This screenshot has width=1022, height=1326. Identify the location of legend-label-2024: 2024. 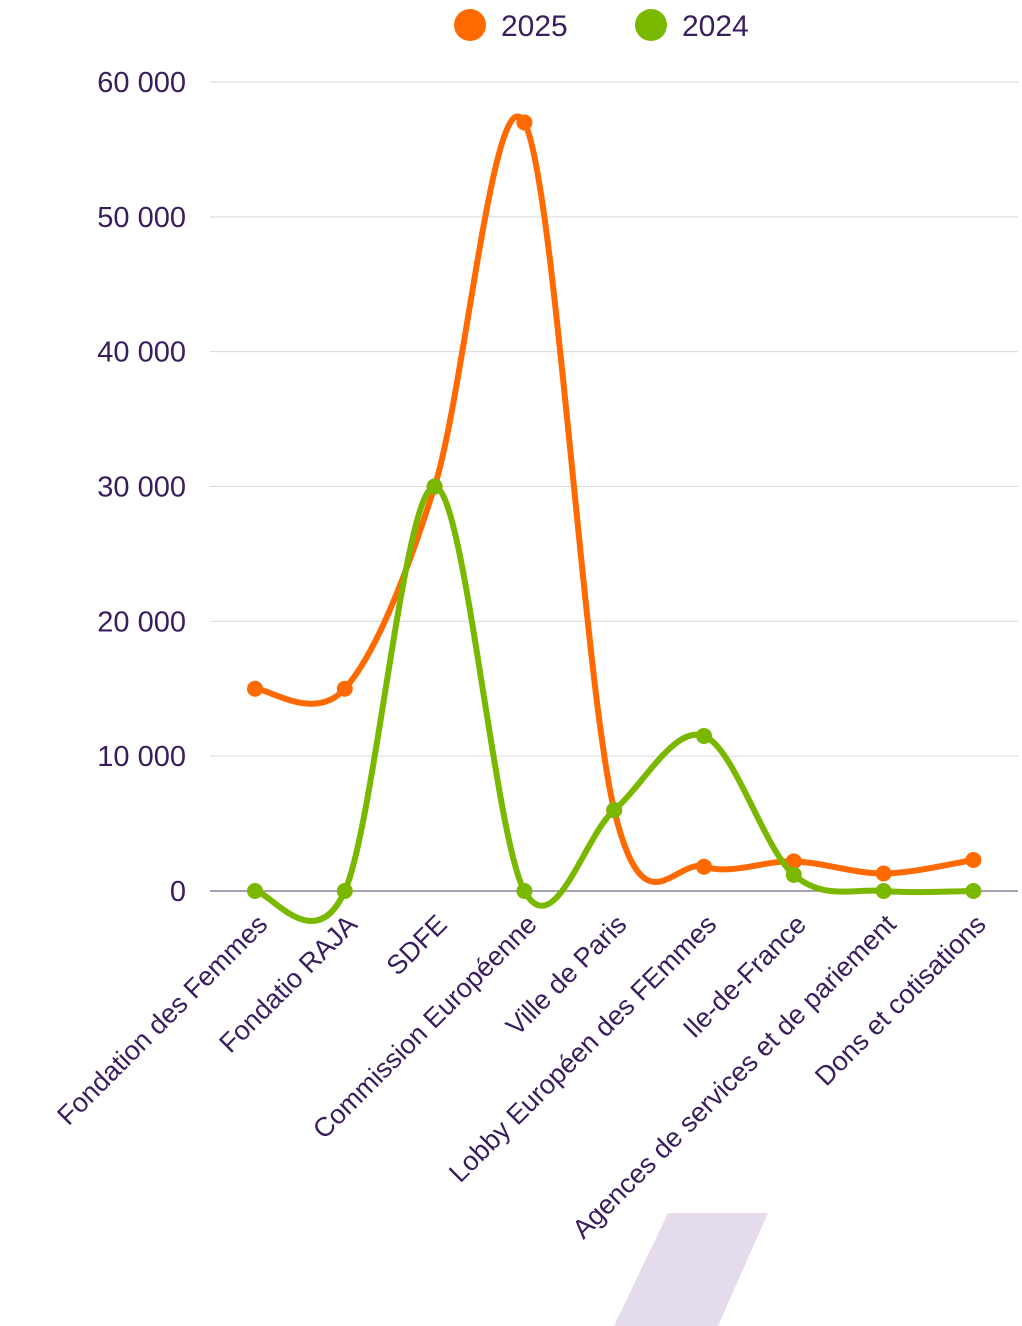
(715, 26).